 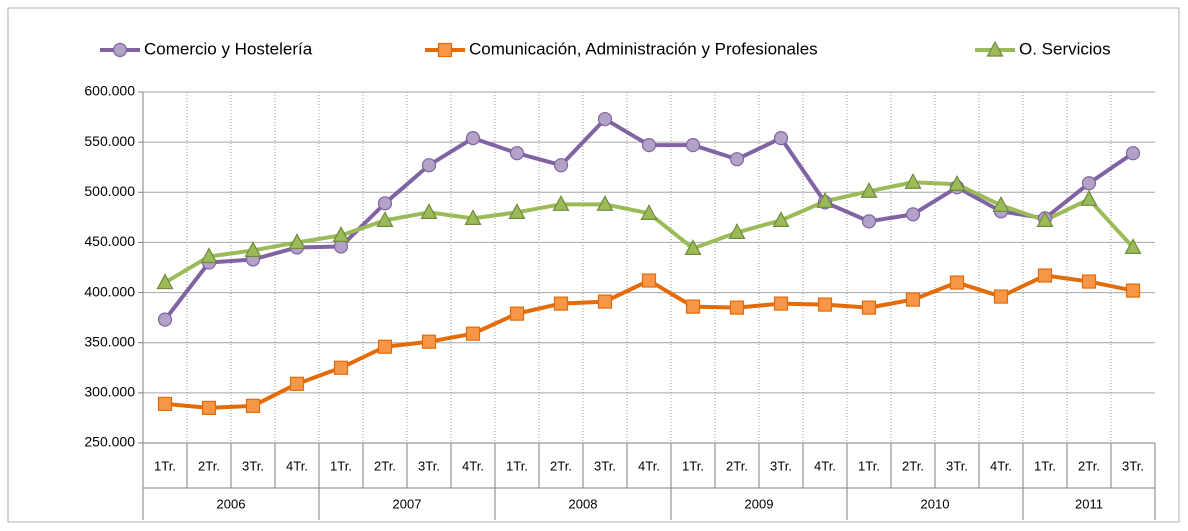 What do you see at coordinates (109, 241) in the screenshot?
I see `y-tick-label: 450.000` at bounding box center [109, 241].